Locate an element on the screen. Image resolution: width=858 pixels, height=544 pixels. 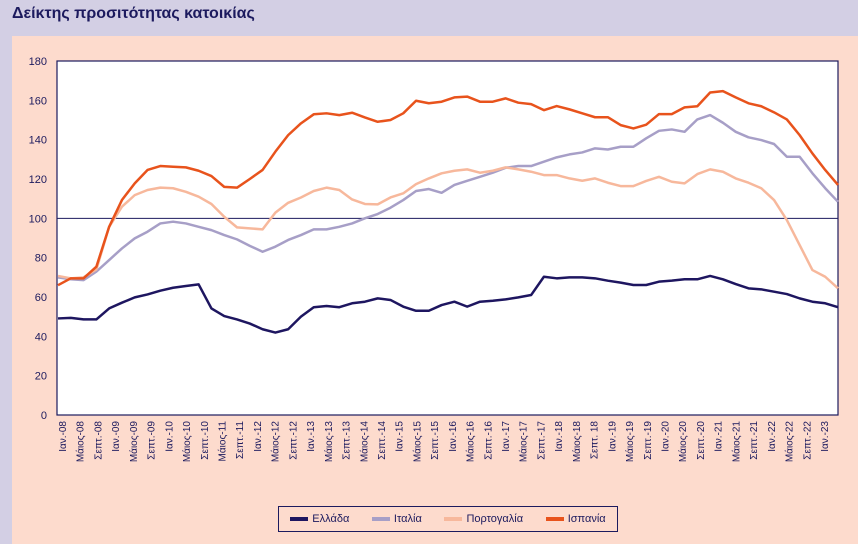
x-tick-label: Σεπτ.-16 is located at coordinates (488, 440).